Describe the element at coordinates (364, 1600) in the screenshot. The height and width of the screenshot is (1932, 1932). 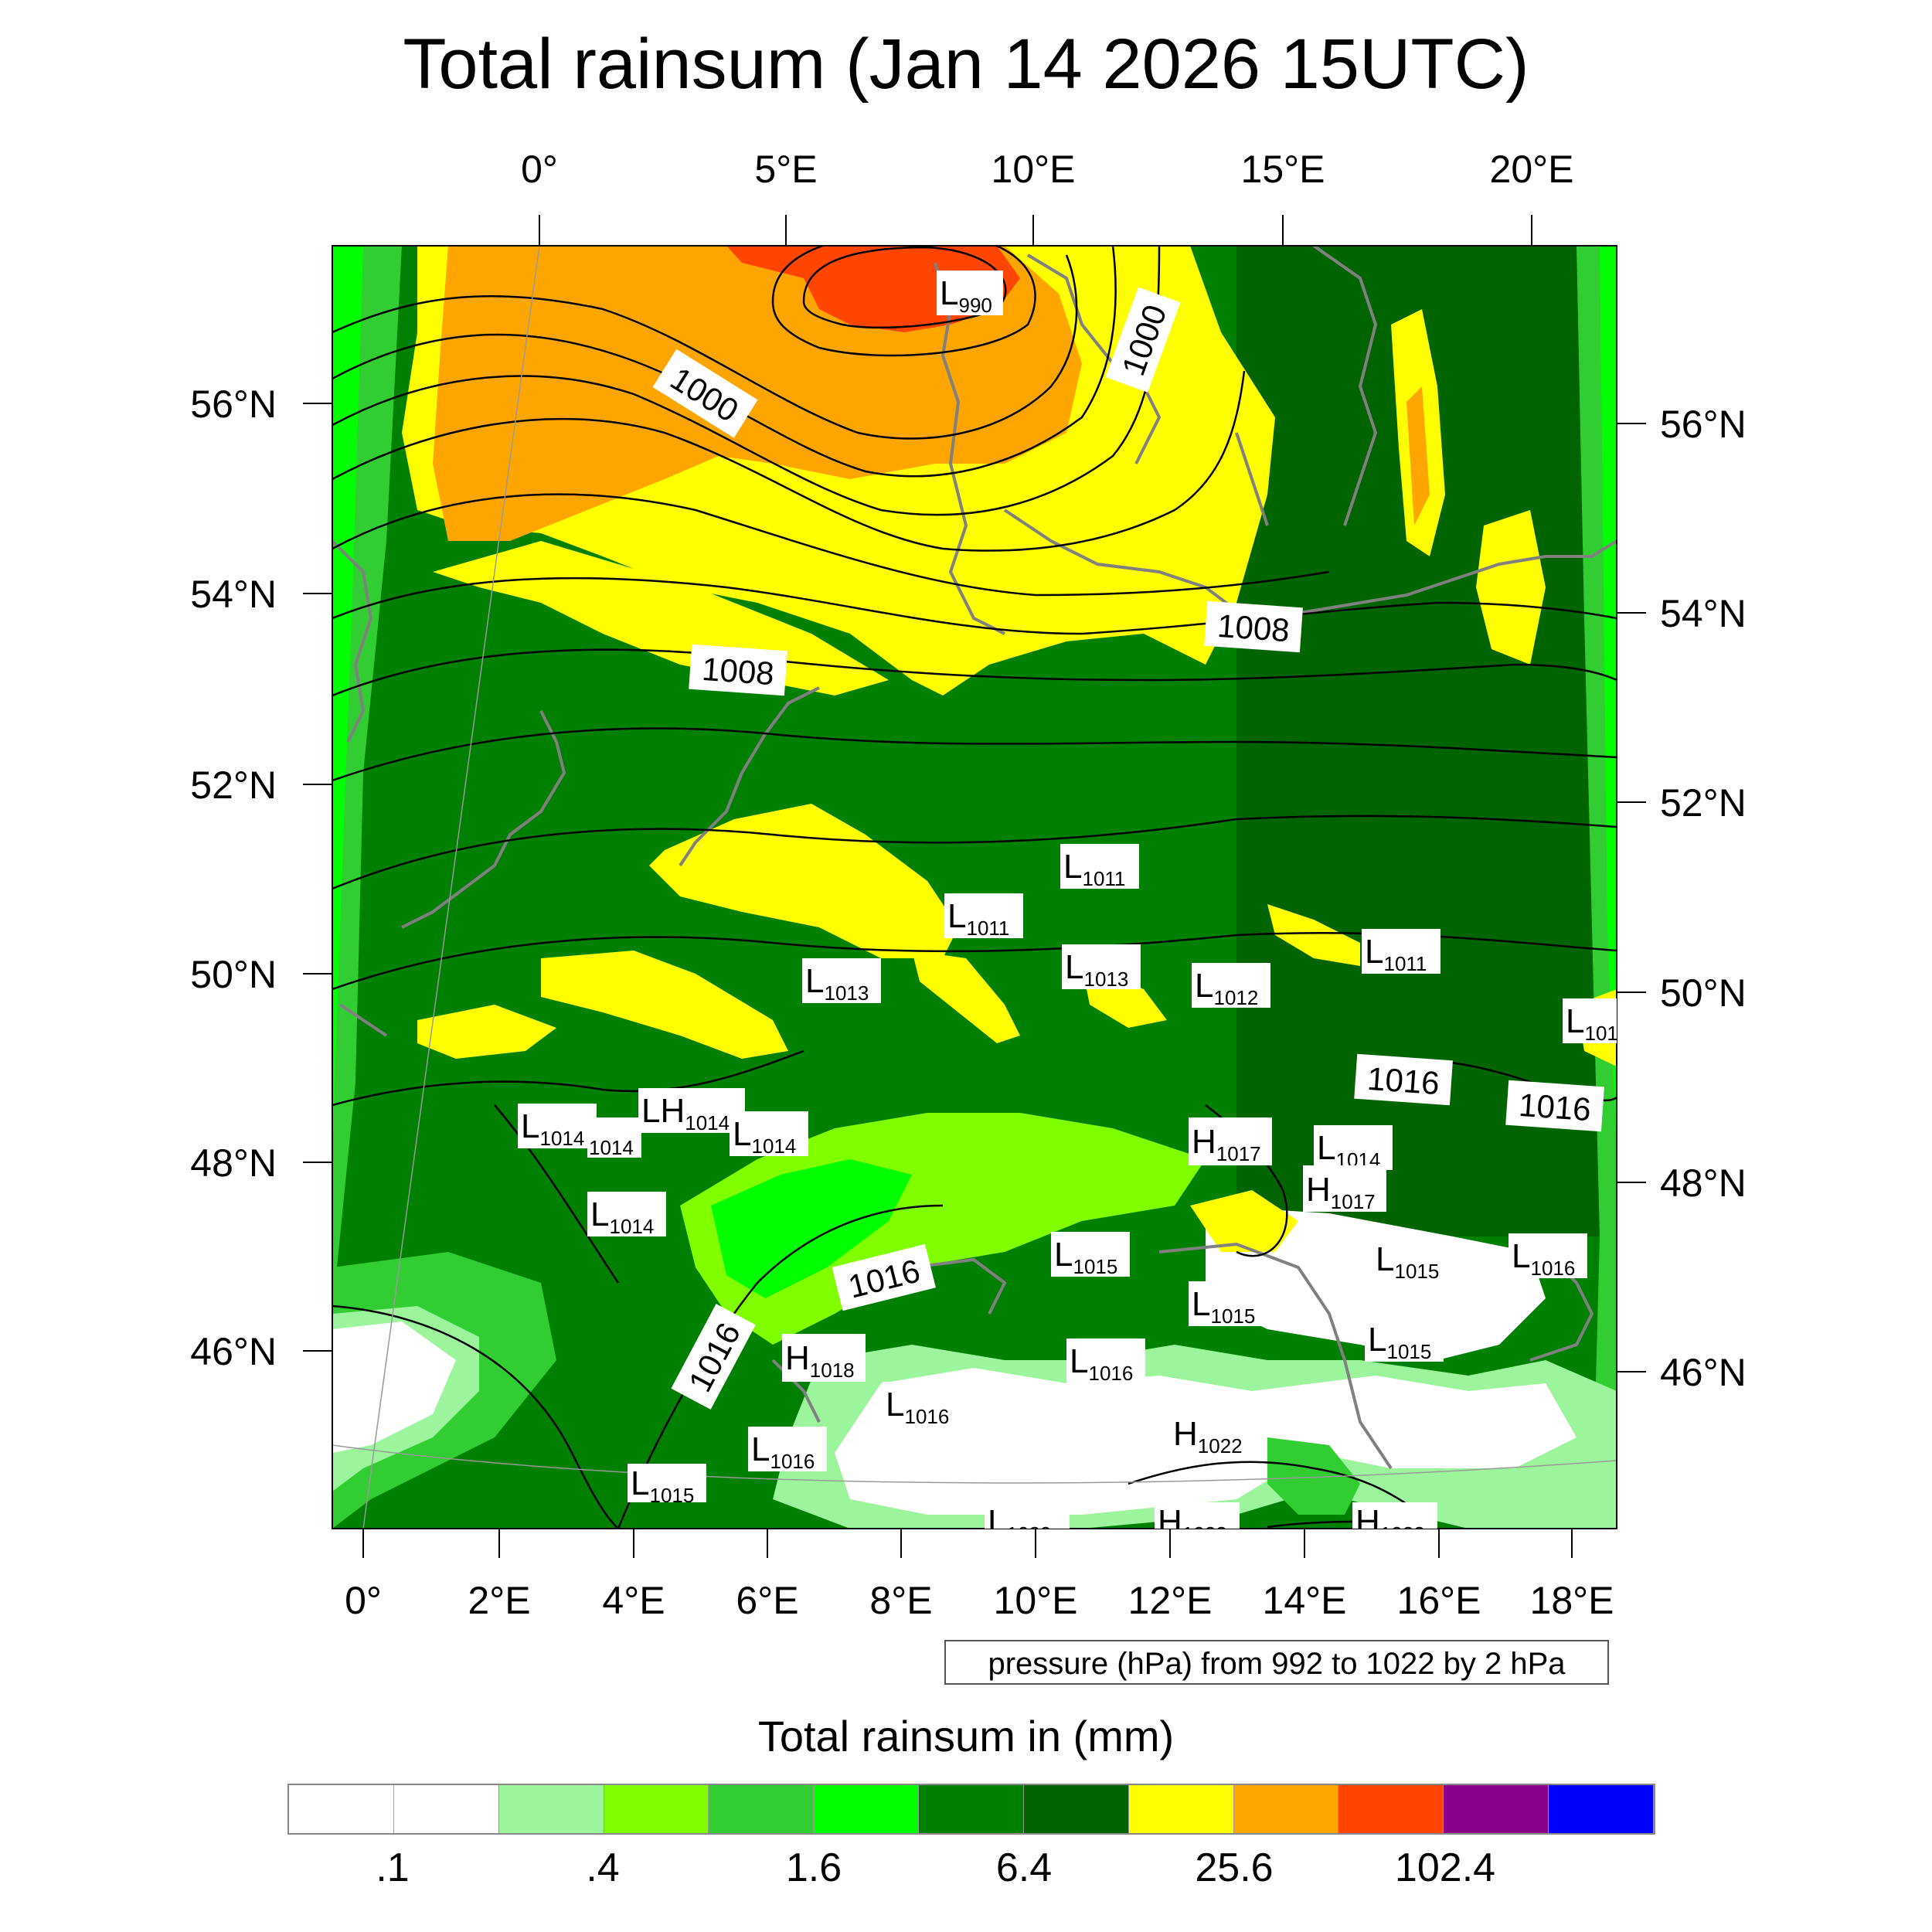
I see `bottom-lon-label: 0°` at that location.